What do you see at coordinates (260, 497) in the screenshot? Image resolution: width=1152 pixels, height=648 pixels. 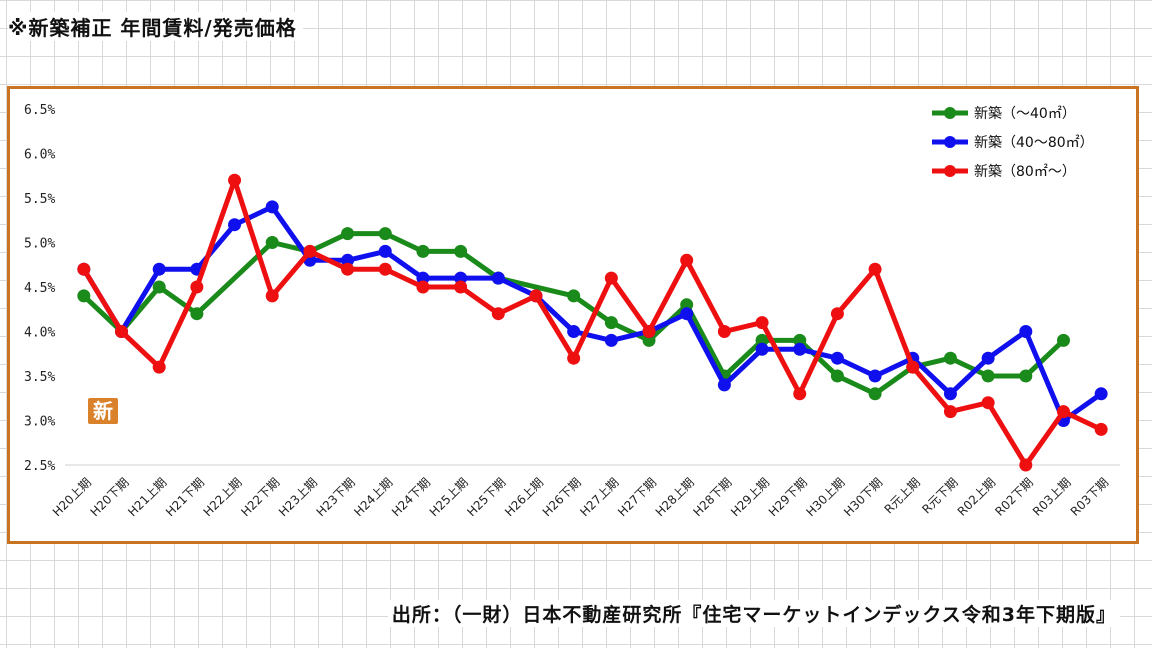 I see `x-tick-label: H22下期` at bounding box center [260, 497].